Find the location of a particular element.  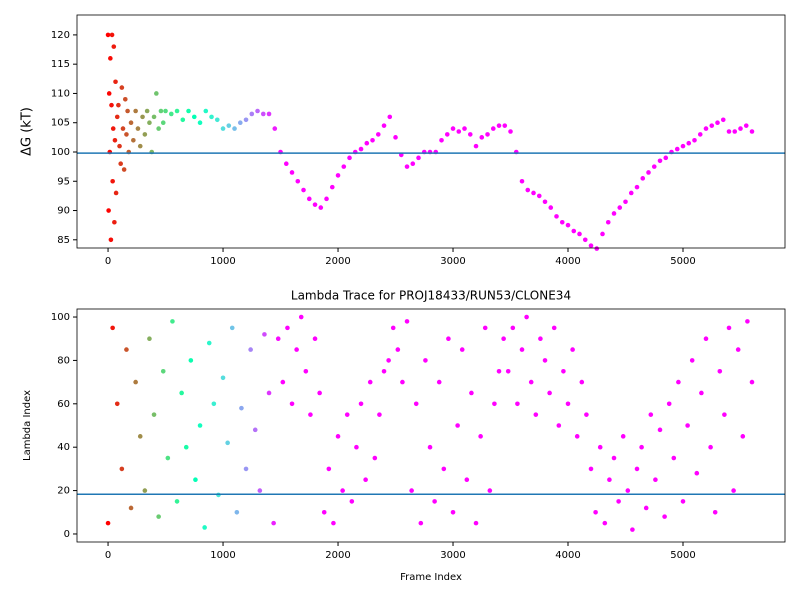

y-tick-label: 100 is located at coordinates (60, 152).